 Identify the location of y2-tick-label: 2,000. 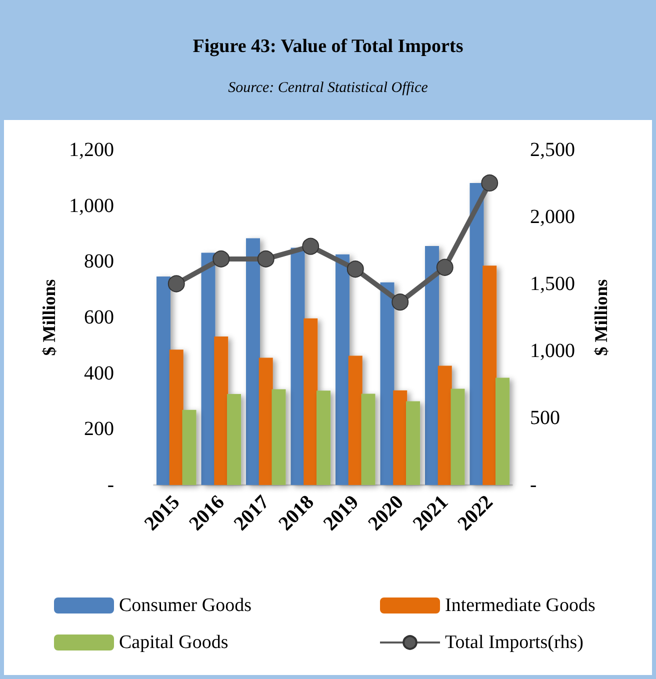
(552, 217).